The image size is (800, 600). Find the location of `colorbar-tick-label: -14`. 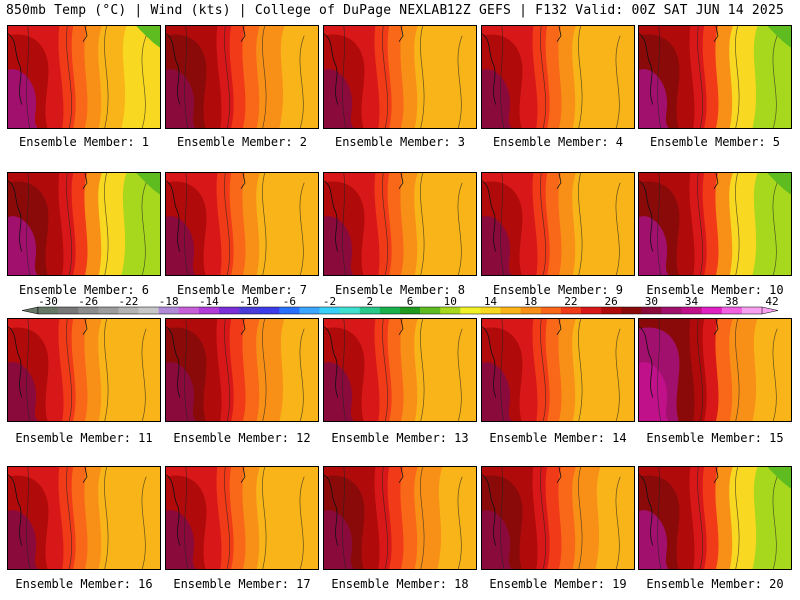

colorbar-tick-label: -14 is located at coordinates (209, 301).